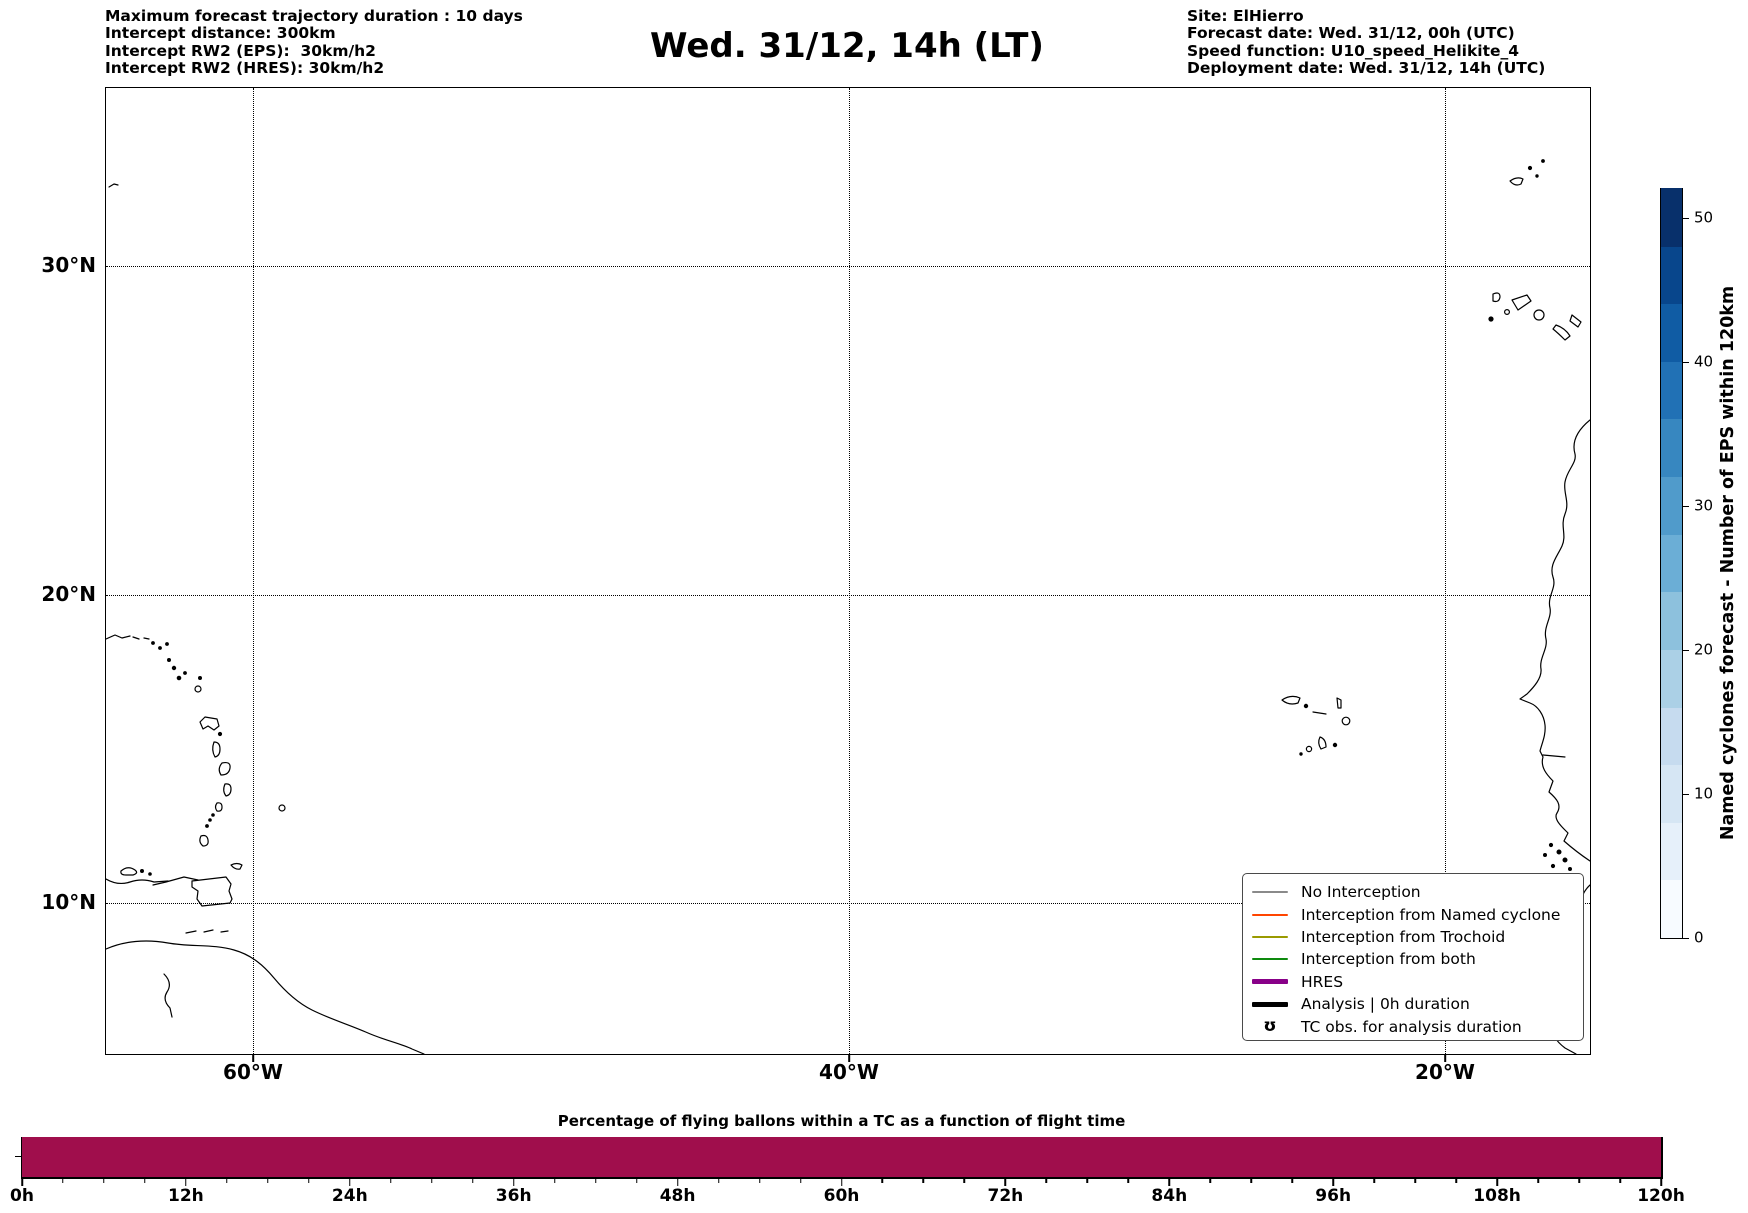  Describe the element at coordinates (1351, 33) in the screenshot. I see `forecast-info-line: Forecast date: Wed. 31/12, 00h (UTC)` at that location.